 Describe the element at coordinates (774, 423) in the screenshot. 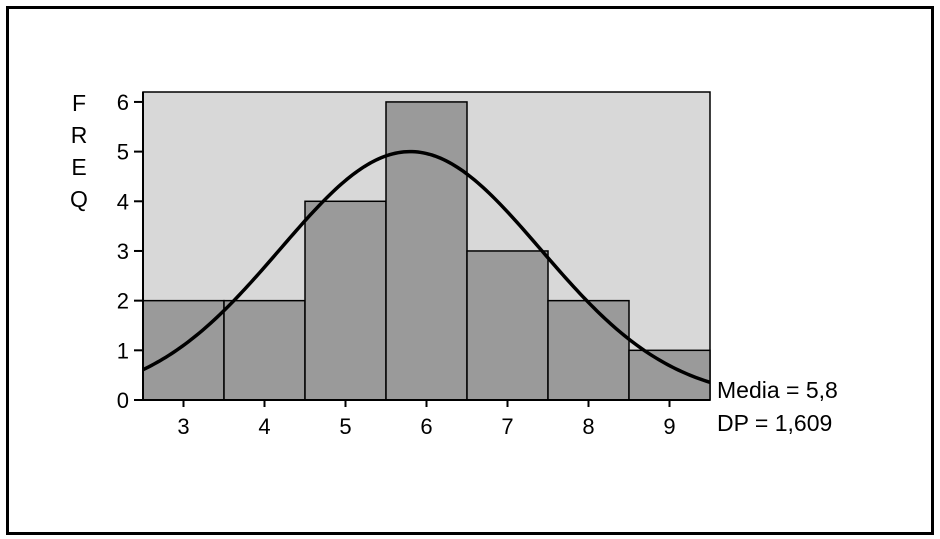

I see `sd-label: DP = 1,609` at that location.